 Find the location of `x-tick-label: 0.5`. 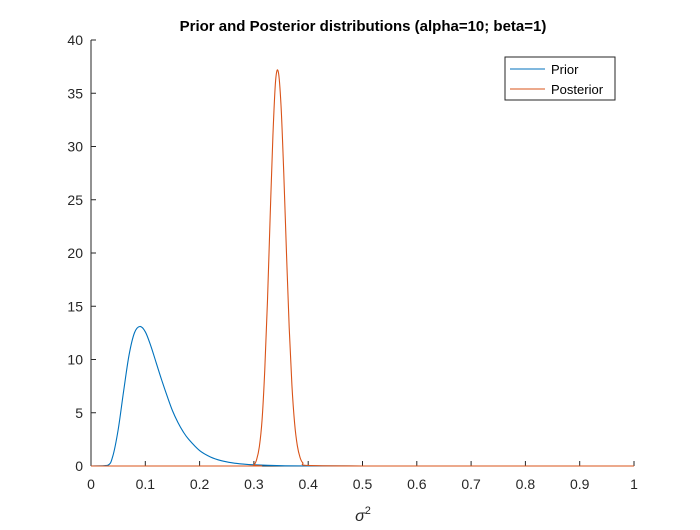

x-tick-label: 0.5 is located at coordinates (363, 484).